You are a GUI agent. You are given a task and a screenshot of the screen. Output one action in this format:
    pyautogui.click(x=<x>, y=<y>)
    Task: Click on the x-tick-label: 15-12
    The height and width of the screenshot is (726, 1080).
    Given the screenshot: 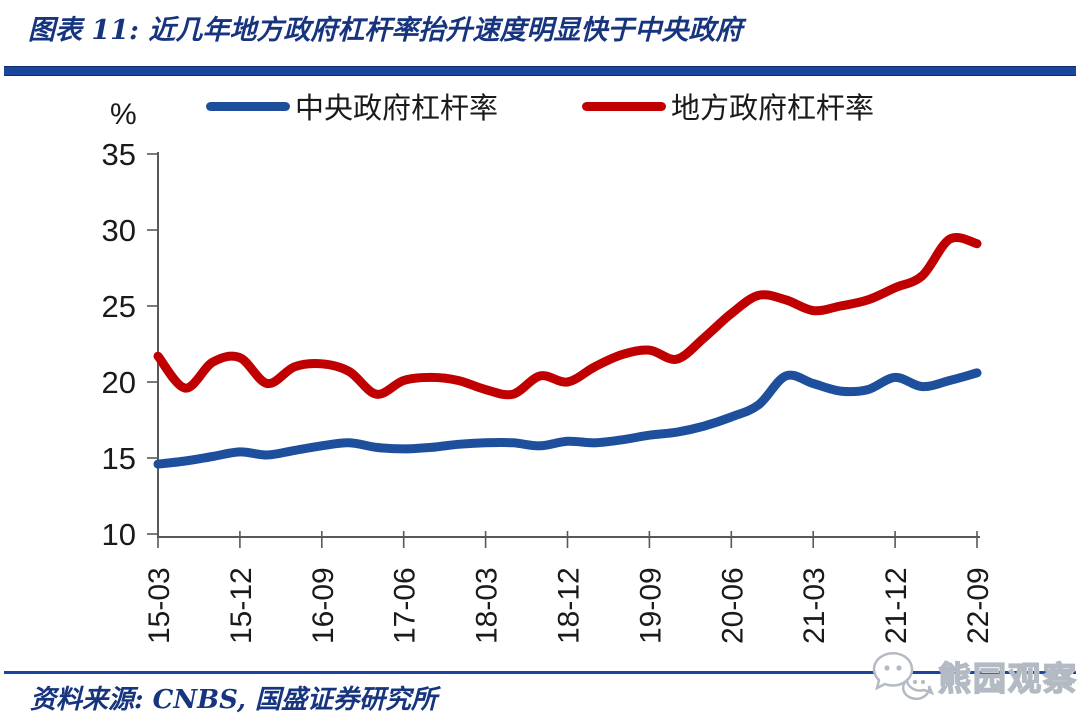 What is the action you would take?
    pyautogui.click(x=241, y=605)
    